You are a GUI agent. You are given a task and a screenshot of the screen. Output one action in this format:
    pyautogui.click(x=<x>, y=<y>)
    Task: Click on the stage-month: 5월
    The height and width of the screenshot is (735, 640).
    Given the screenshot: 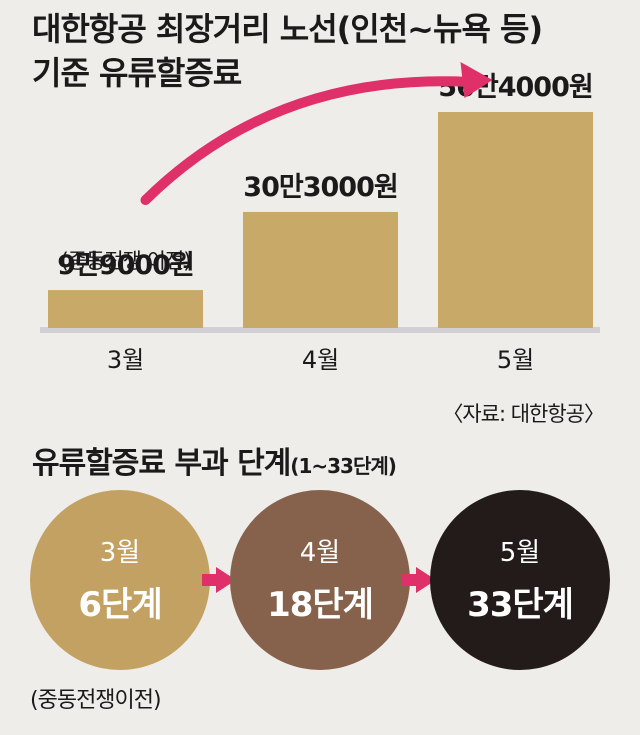 What is the action you would take?
    pyautogui.click(x=520, y=553)
    